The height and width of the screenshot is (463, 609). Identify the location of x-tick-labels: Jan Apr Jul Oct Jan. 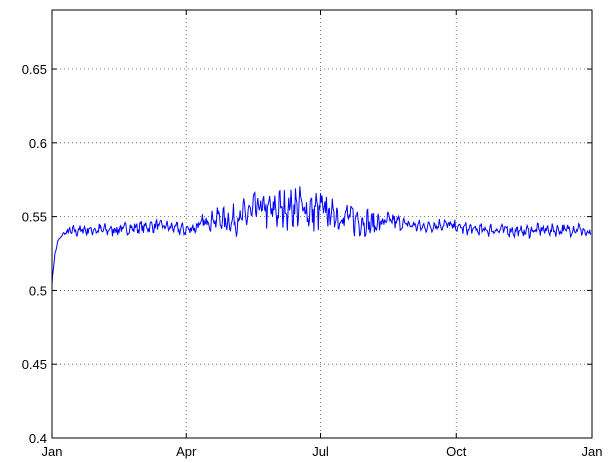
(322, 451).